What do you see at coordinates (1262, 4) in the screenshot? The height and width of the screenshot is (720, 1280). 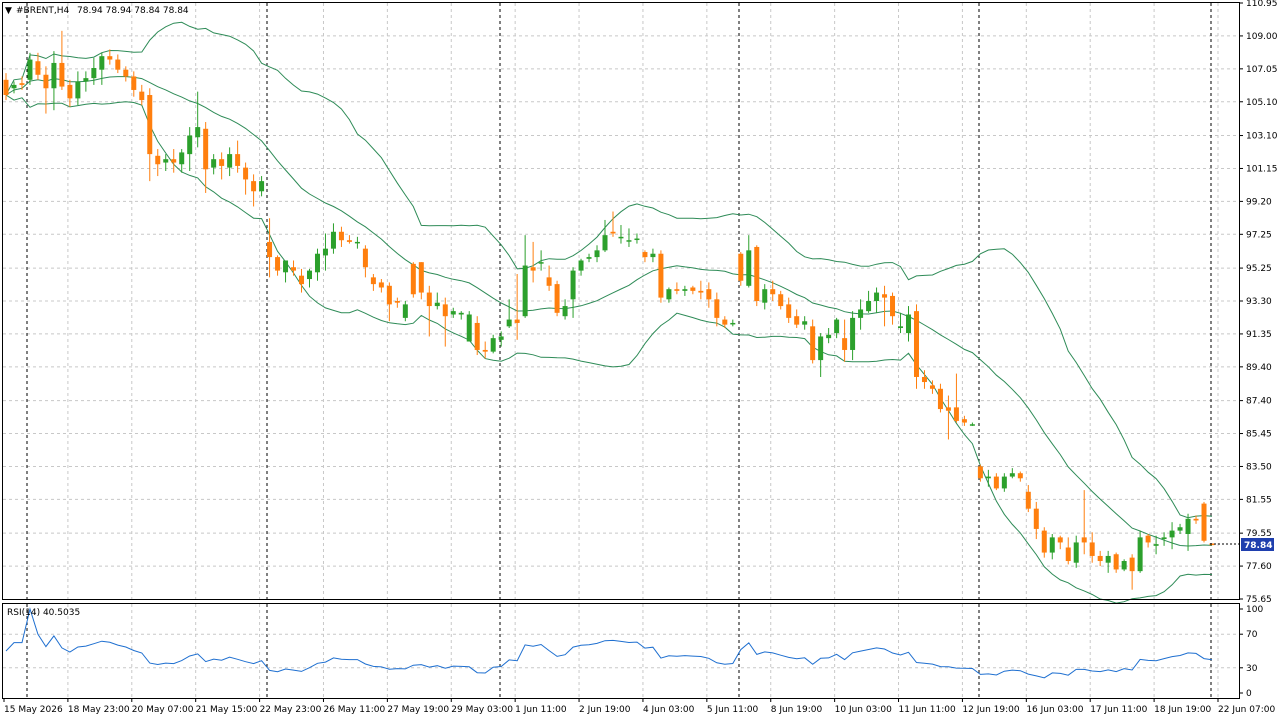 I see `y-tick-label: 110.95` at bounding box center [1262, 4].